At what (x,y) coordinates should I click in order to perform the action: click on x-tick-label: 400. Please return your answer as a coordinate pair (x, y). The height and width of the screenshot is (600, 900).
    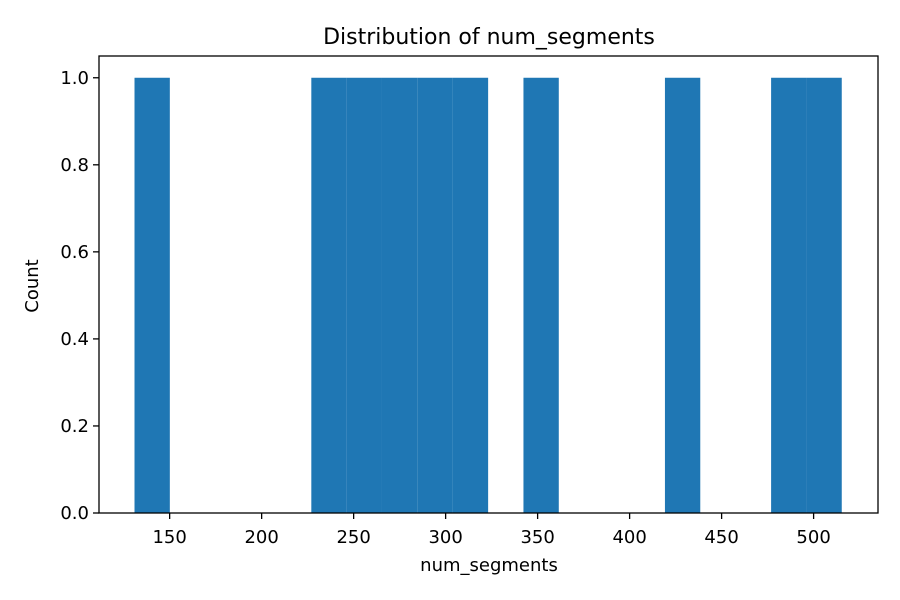
    Looking at the image, I should click on (629, 537).